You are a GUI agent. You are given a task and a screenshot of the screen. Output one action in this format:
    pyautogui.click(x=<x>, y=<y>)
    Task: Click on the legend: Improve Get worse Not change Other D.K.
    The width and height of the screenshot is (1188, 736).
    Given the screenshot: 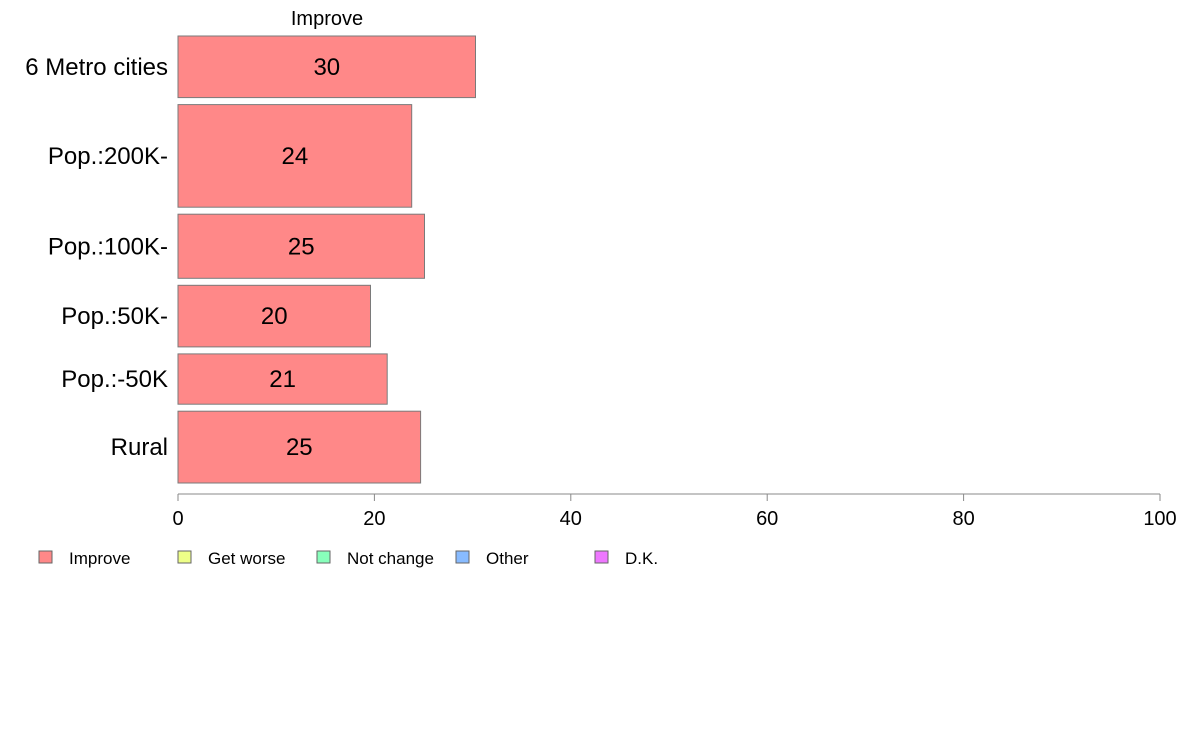 What is the action you would take?
    pyautogui.click(x=348, y=558)
    